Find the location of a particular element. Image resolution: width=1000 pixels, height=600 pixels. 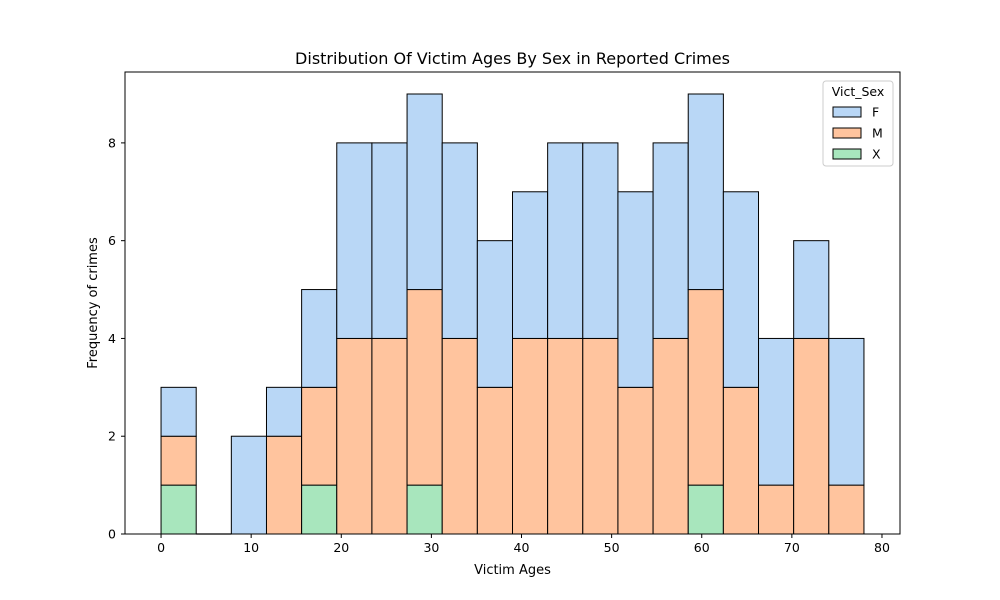

legend-label-m: M is located at coordinates (877, 133).